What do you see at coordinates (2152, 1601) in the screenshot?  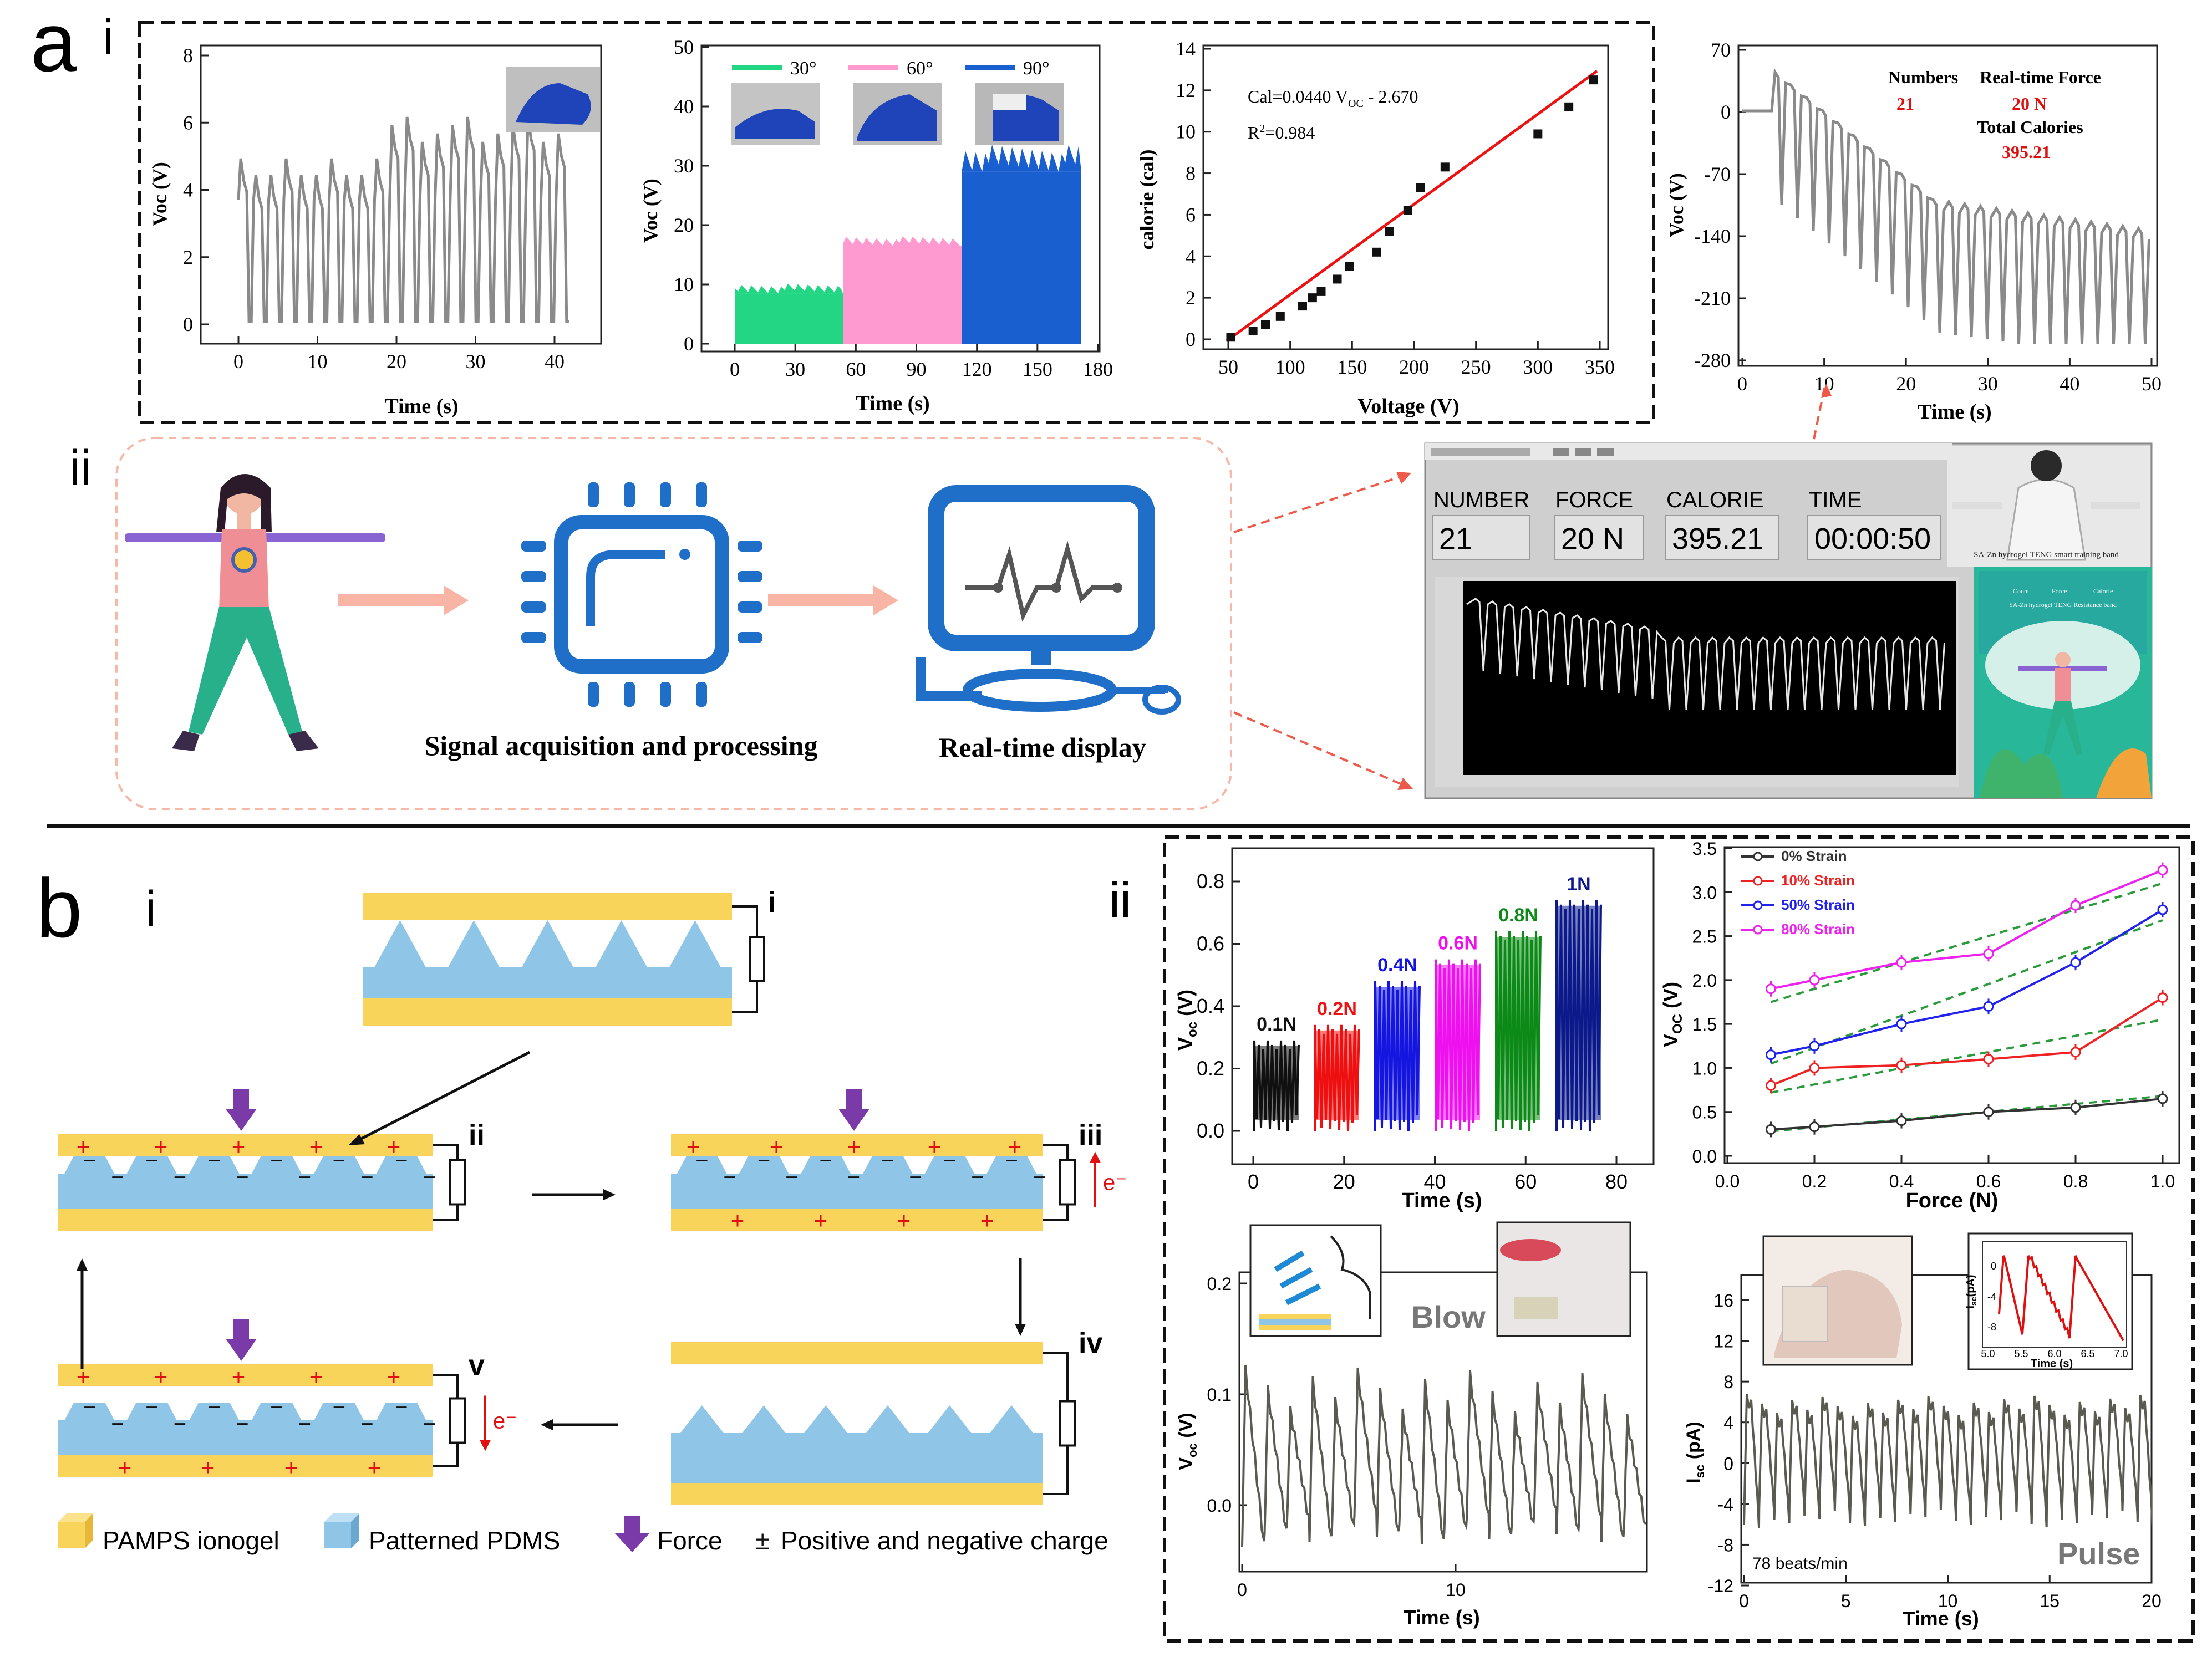 I see `x-tick-label: 20` at bounding box center [2152, 1601].